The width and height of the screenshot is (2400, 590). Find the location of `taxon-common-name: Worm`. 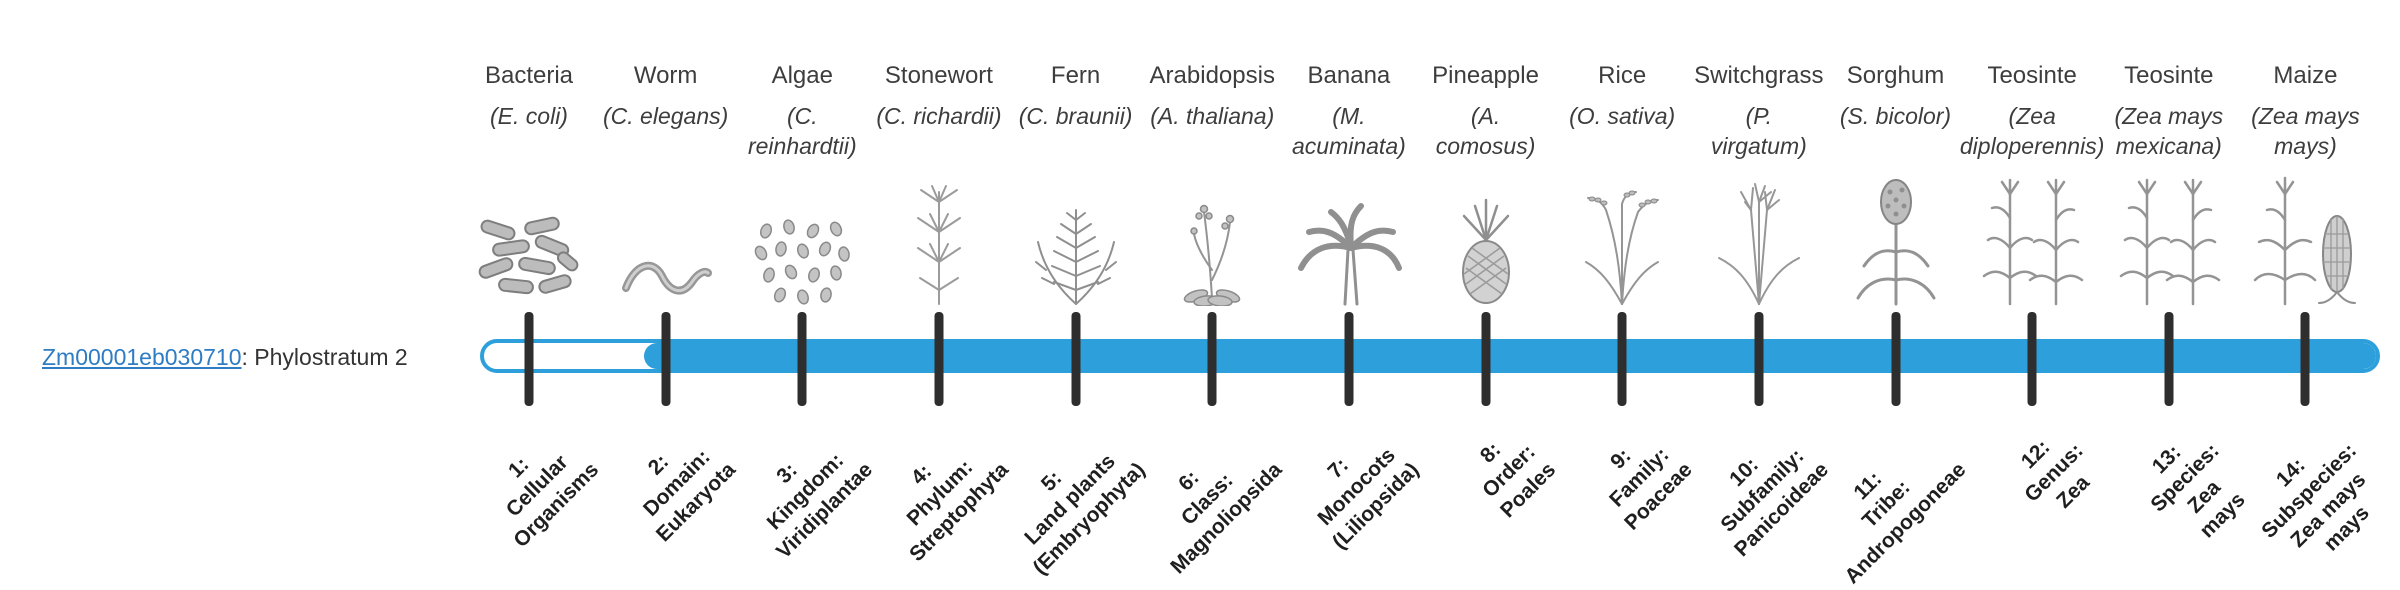

taxon-common-name: Worm is located at coordinates (665, 75).